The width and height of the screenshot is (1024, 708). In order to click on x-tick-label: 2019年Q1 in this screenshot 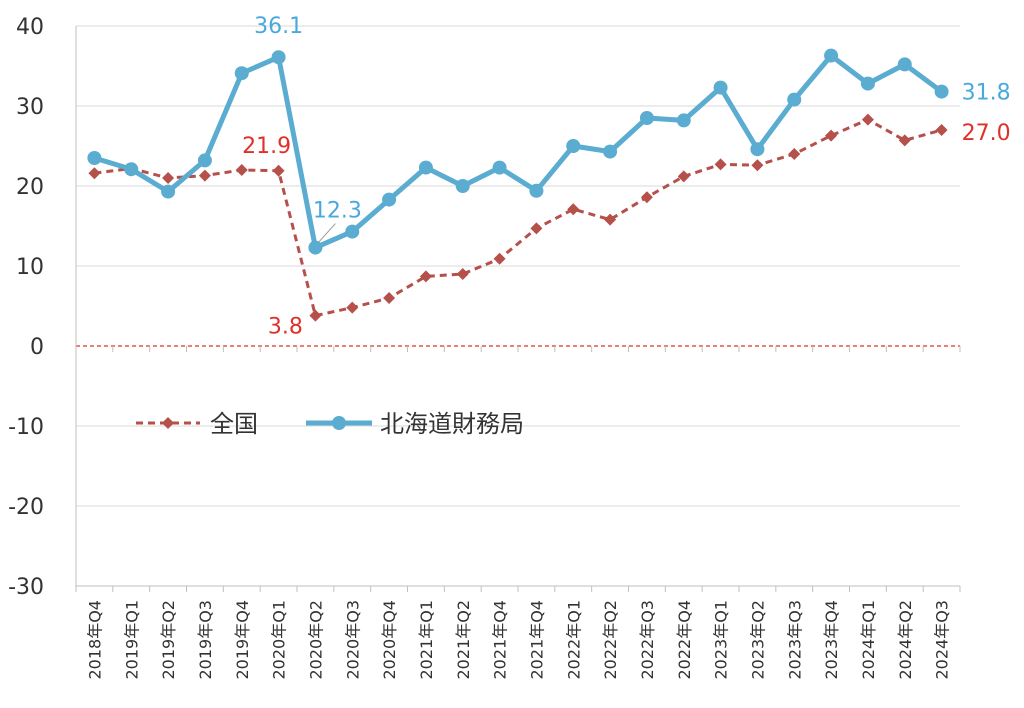, I will do `click(131, 640)`.